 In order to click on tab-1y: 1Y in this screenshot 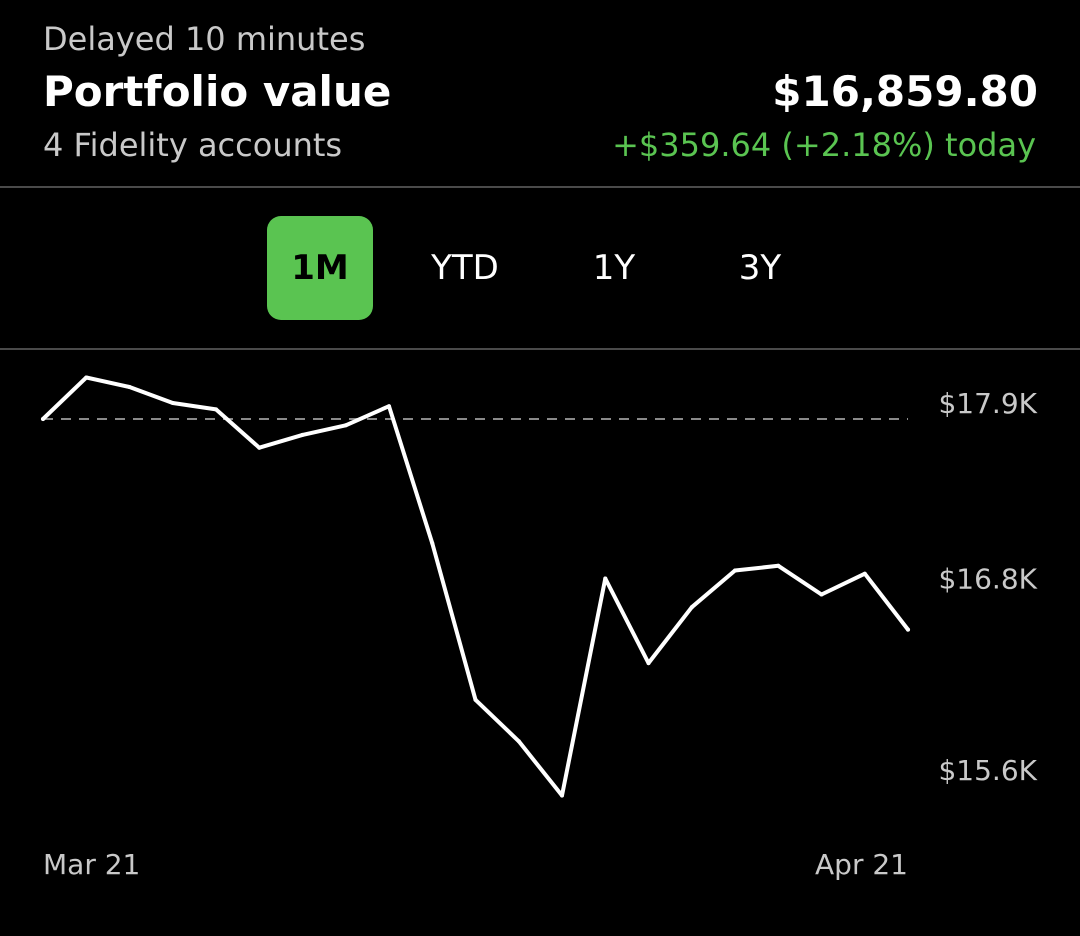, I will do `click(614, 268)`.